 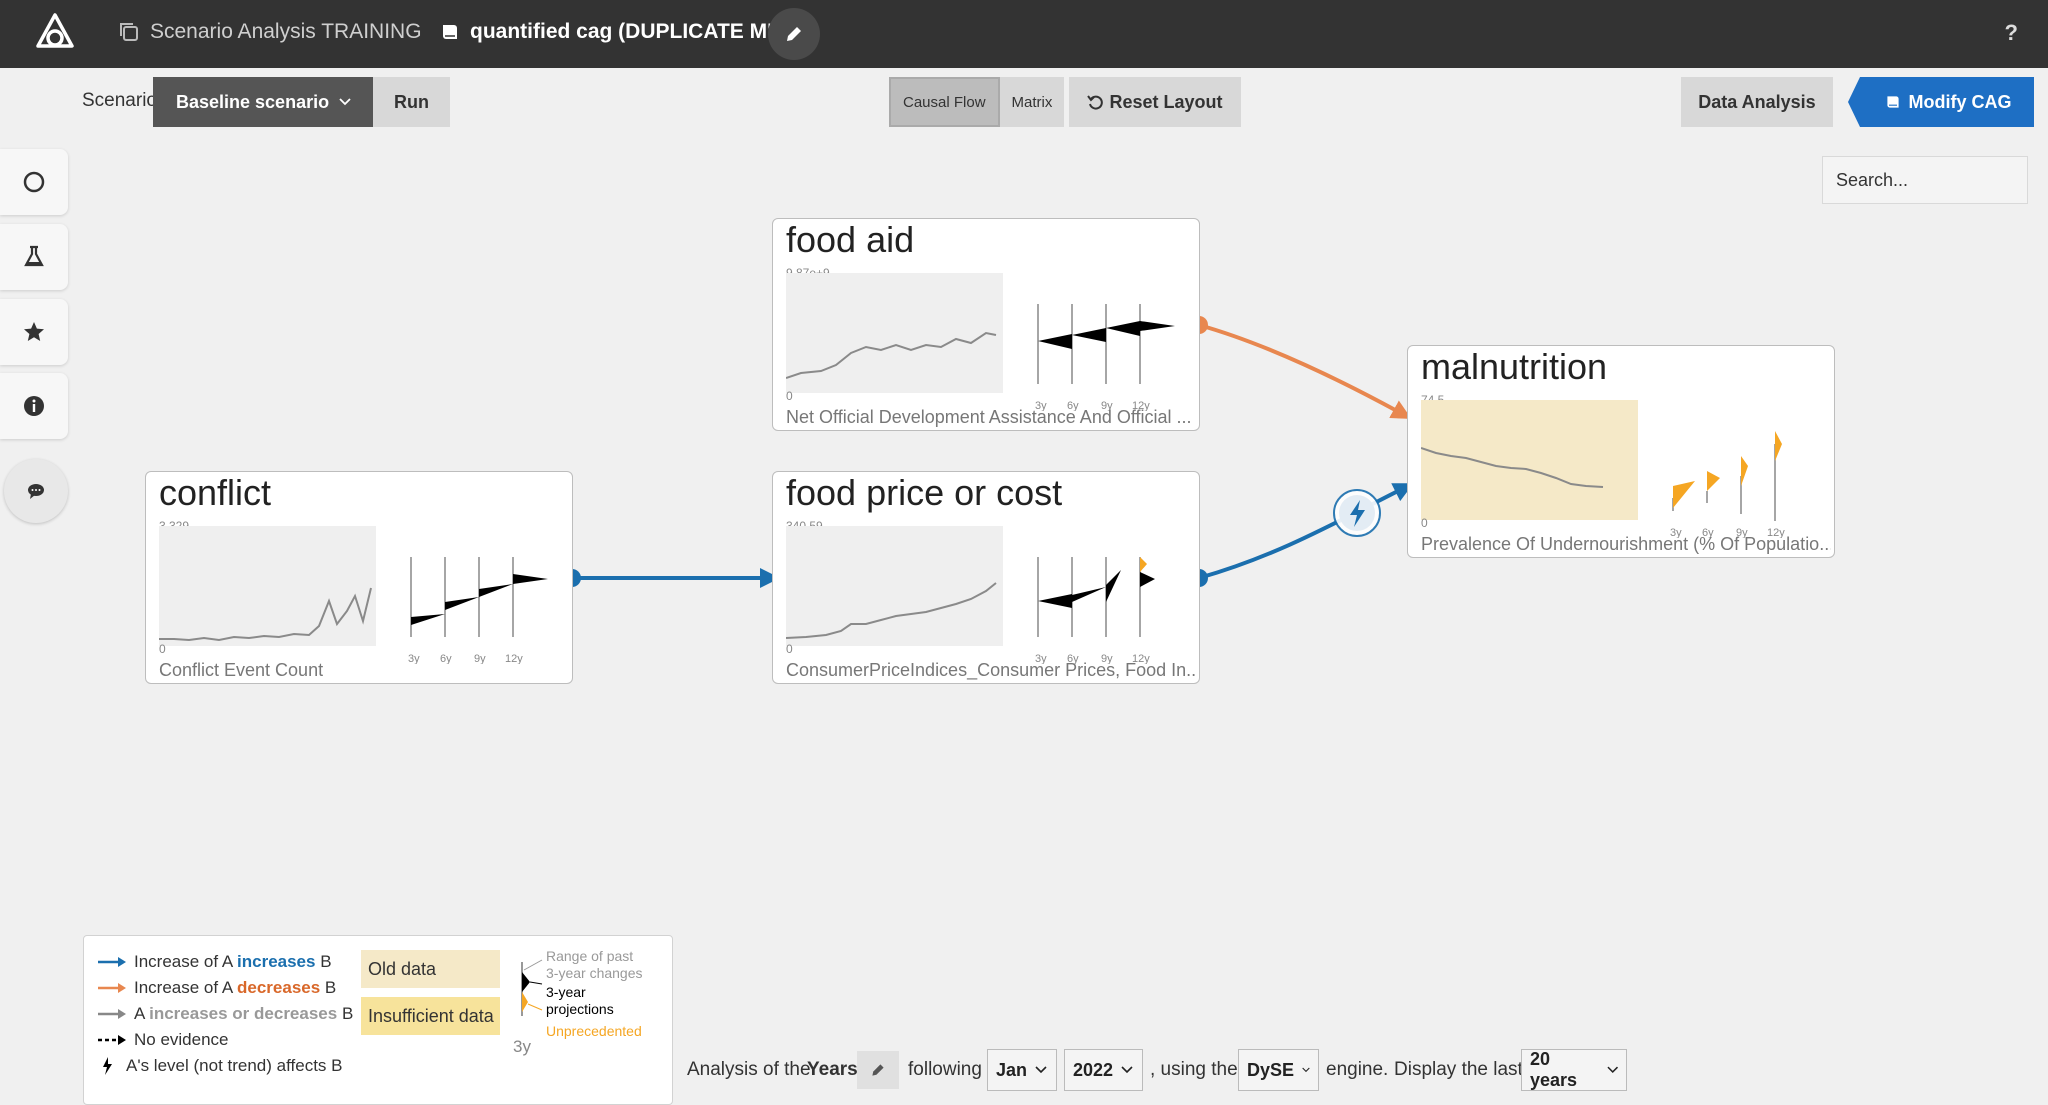 I want to click on legend-decreases: Increase of A decreases B, so click(x=217, y=988).